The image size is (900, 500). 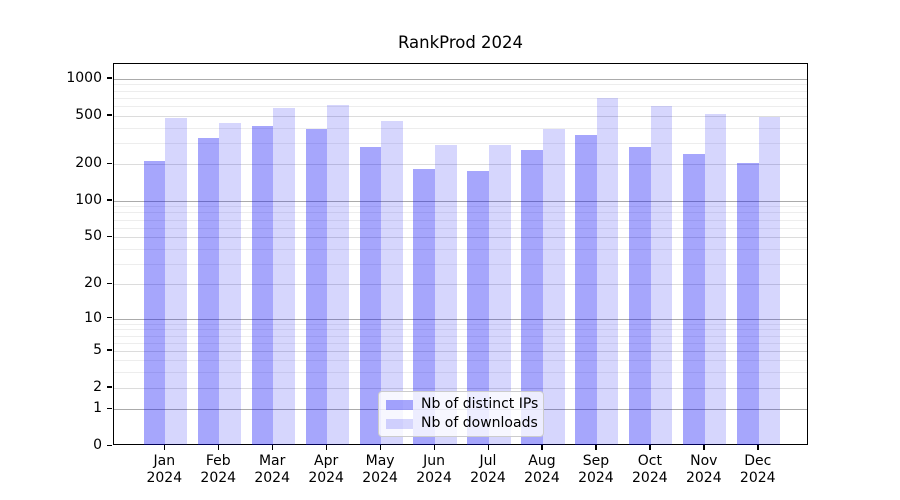 What do you see at coordinates (93, 236) in the screenshot?
I see `y-tick-label-50: 50` at bounding box center [93, 236].